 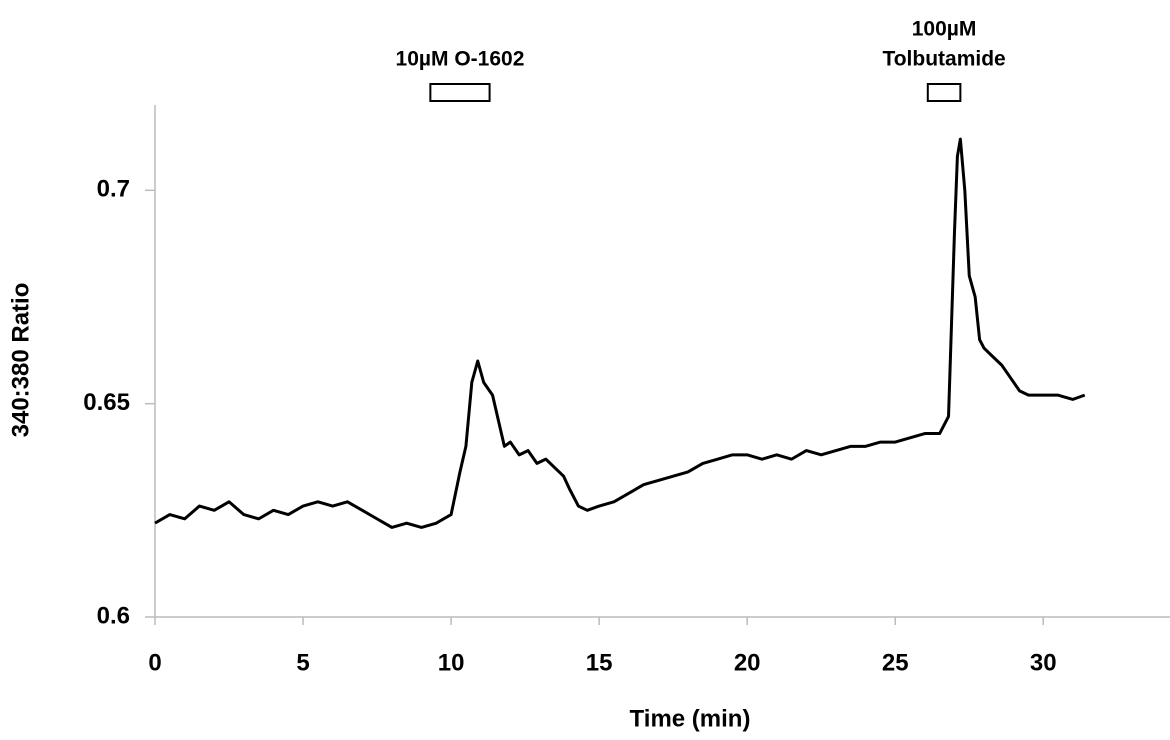 What do you see at coordinates (943, 59) in the screenshot?
I see `treatment-label: Tolbutamide` at bounding box center [943, 59].